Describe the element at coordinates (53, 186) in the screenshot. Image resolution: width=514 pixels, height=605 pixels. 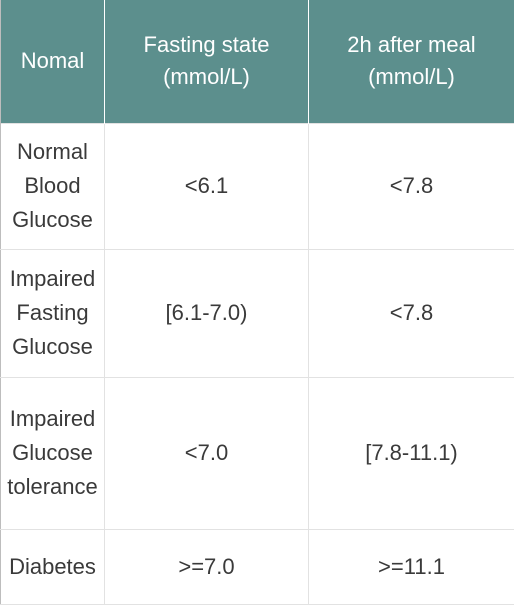
I see `row-label: Normal Blood Glucose` at that location.